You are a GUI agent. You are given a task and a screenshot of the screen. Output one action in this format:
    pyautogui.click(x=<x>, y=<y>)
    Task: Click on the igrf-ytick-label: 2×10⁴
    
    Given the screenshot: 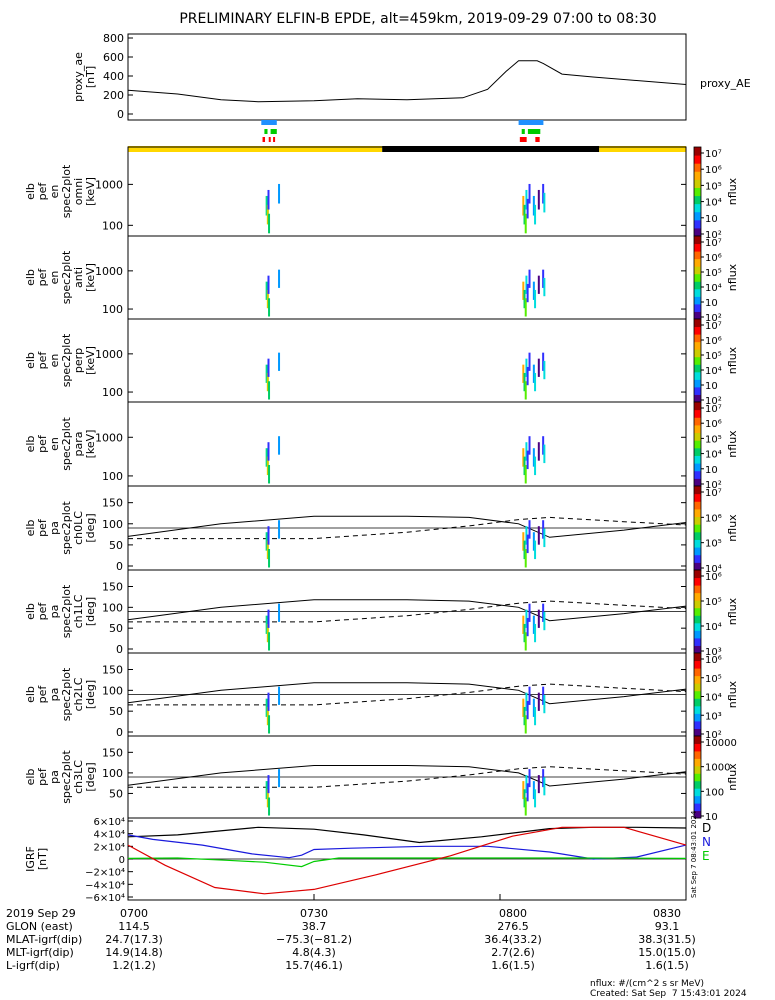 What is the action you would take?
    pyautogui.click(x=109, y=847)
    